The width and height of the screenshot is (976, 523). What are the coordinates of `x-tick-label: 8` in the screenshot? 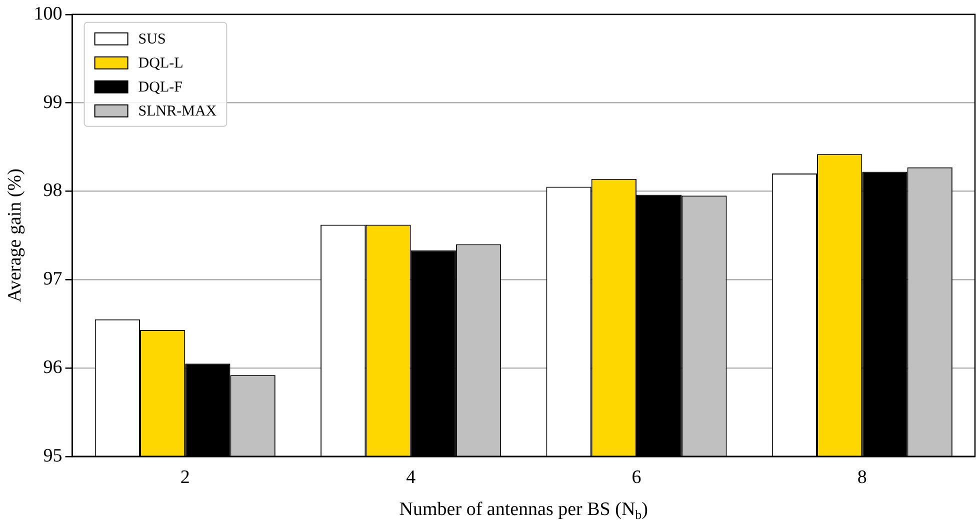 It's located at (862, 477).